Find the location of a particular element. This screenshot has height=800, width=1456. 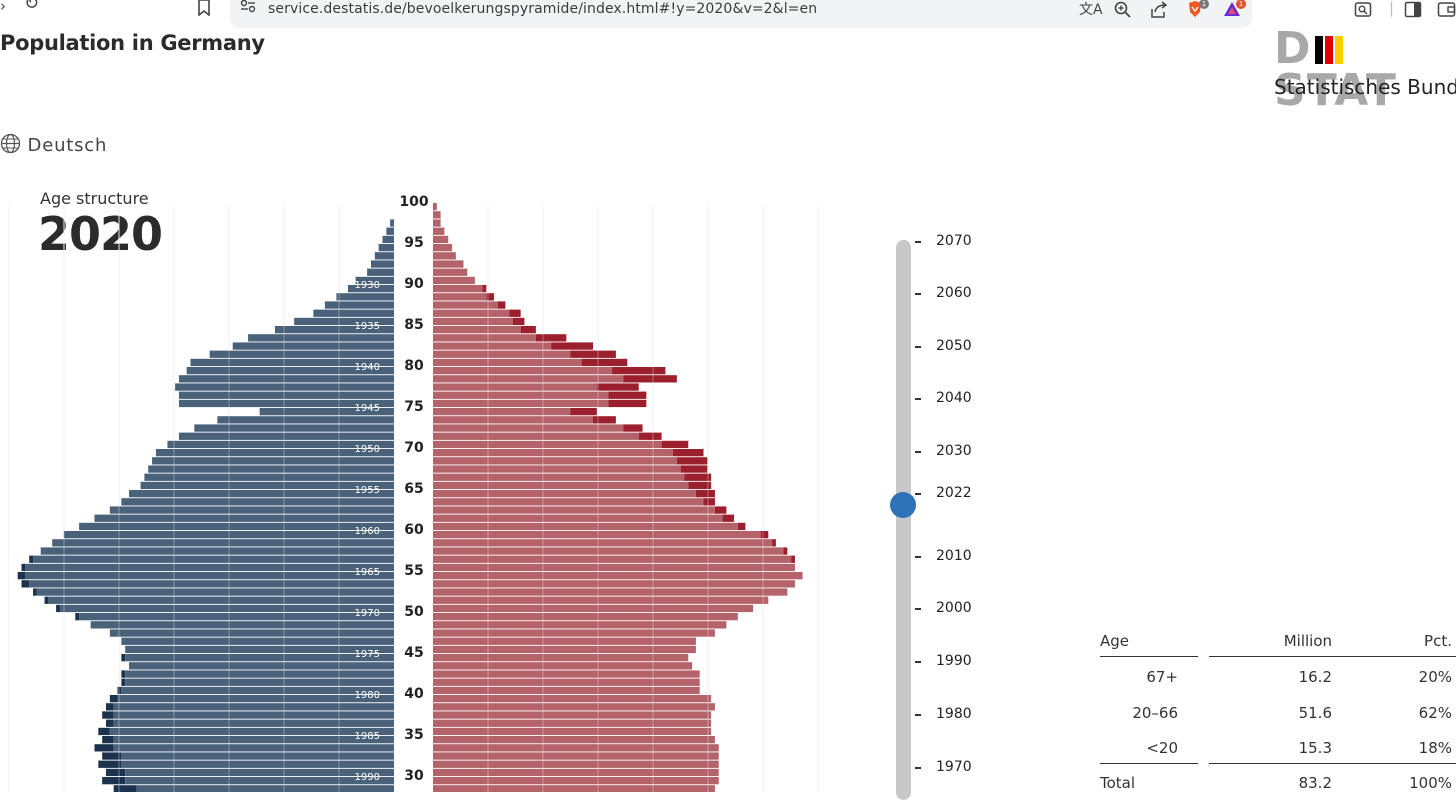

slider-tick-label: 1990 is located at coordinates (954, 661).